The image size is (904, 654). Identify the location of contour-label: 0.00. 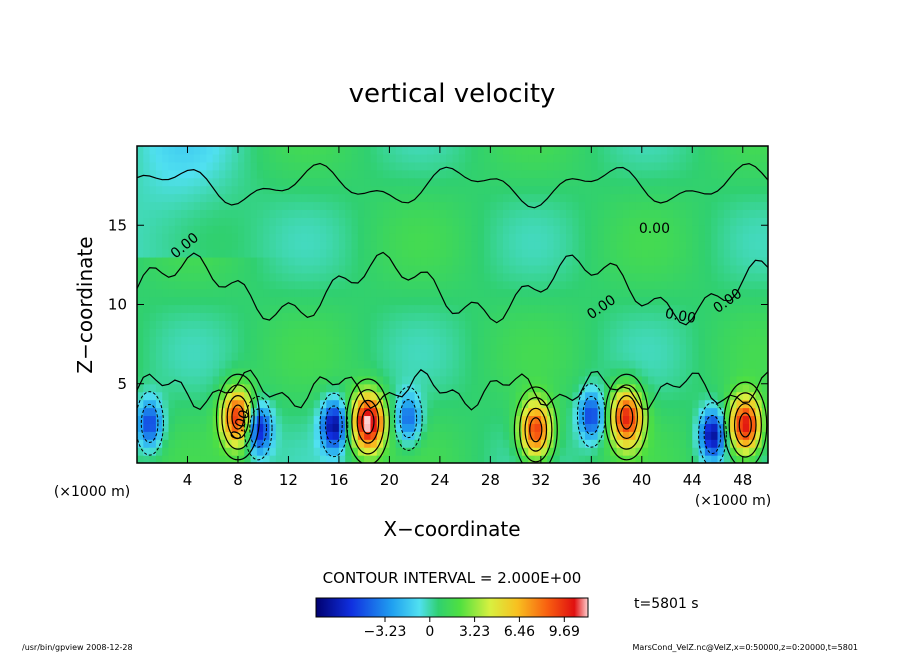
(654, 229).